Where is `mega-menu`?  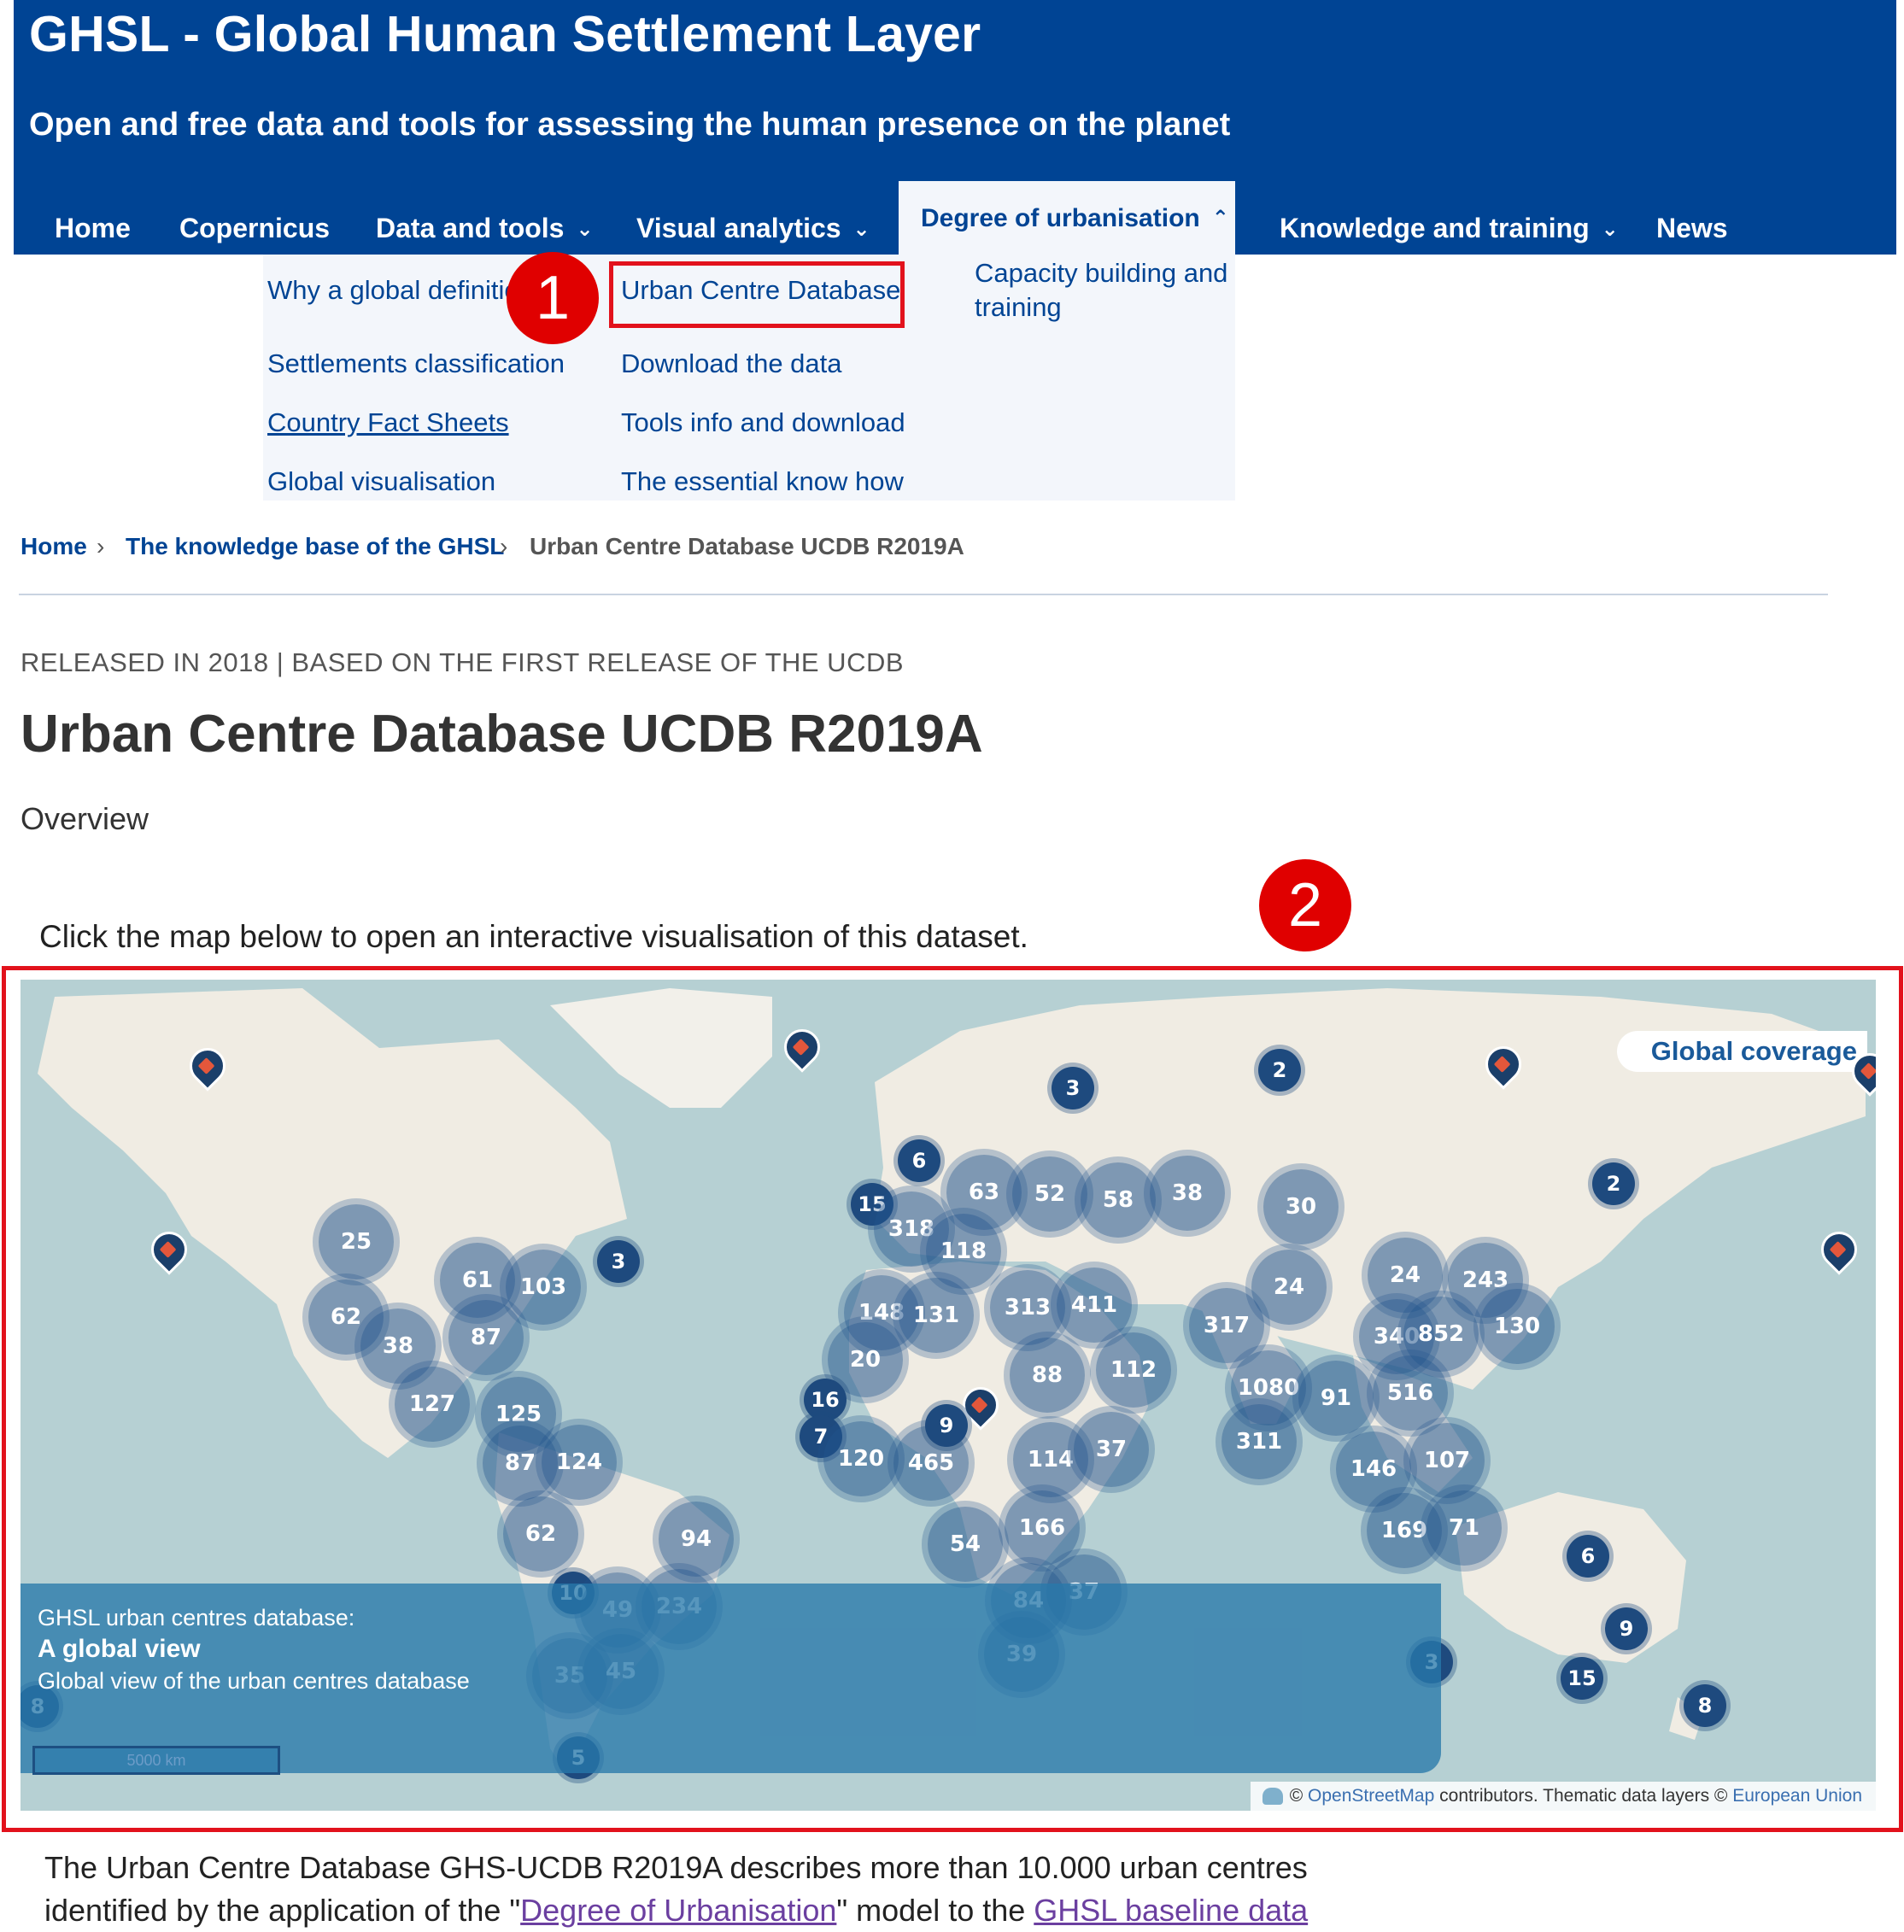 mega-menu is located at coordinates (749, 378).